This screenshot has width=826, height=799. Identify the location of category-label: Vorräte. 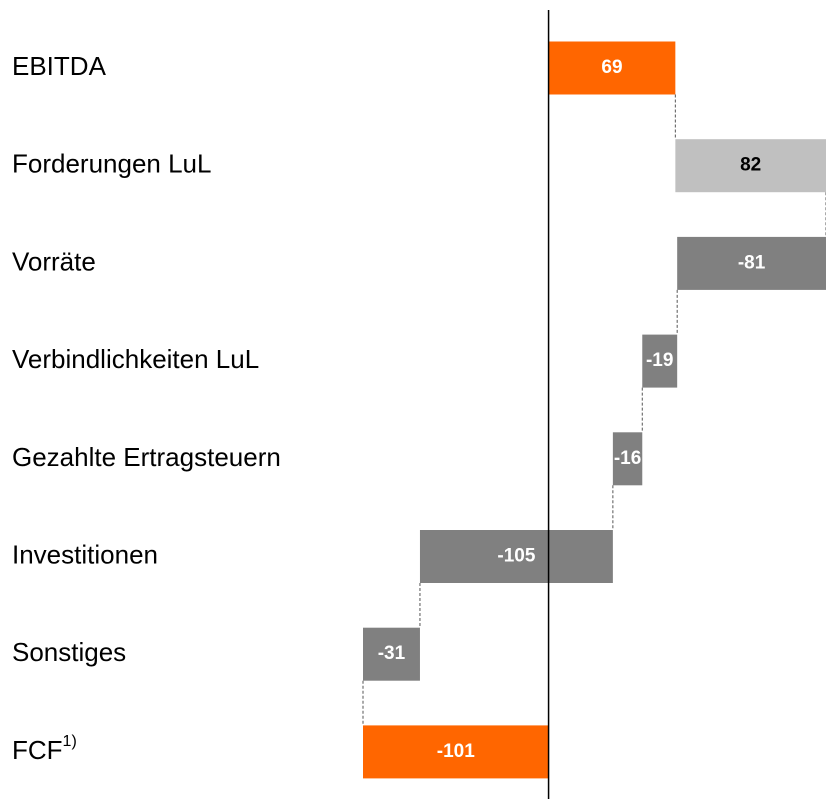
(54, 261).